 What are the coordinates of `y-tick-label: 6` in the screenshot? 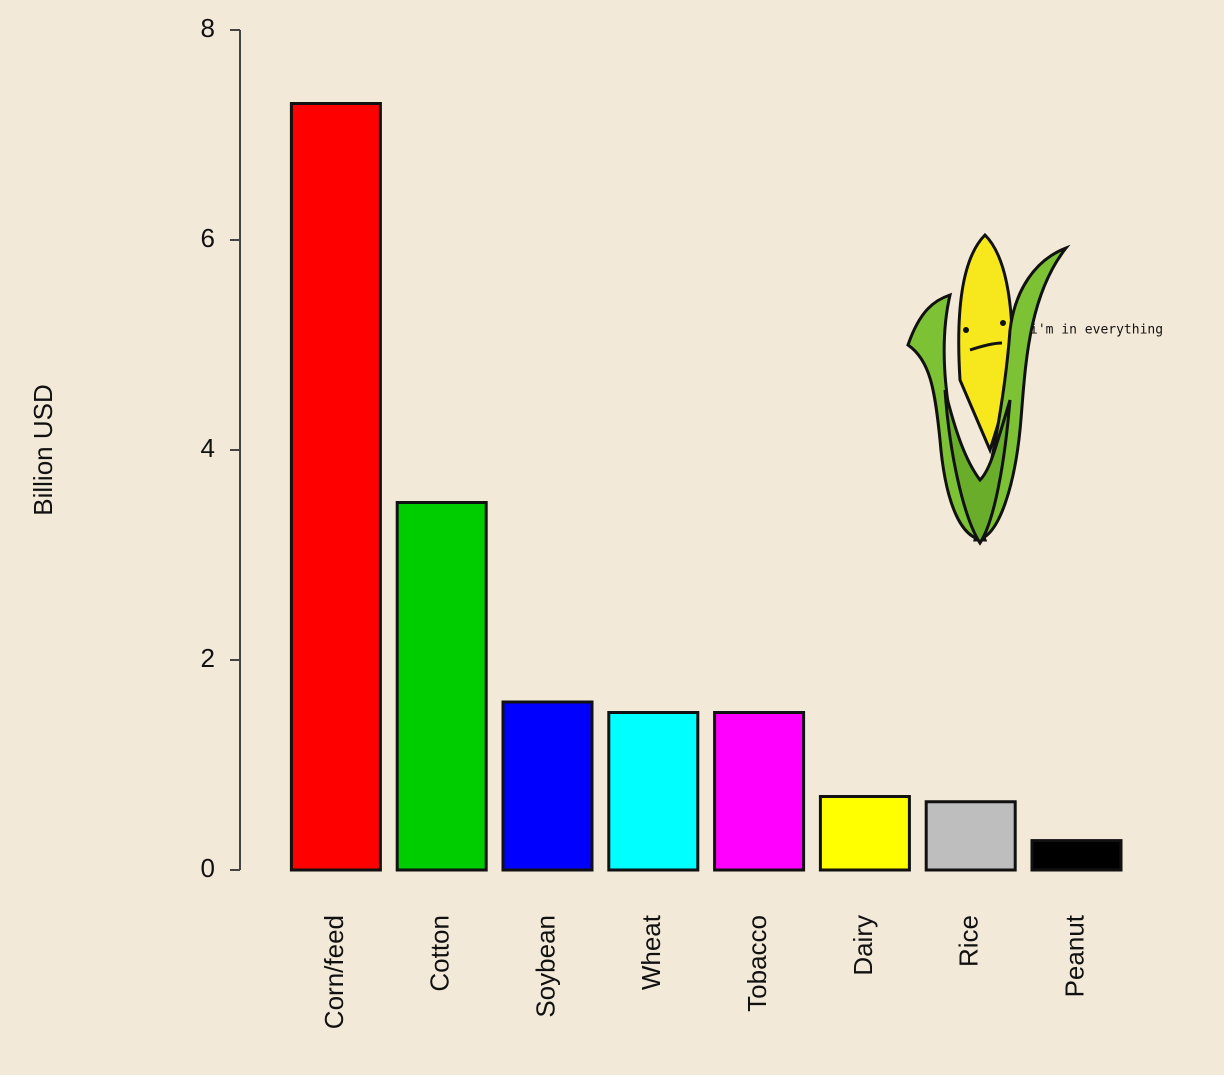 It's located at (208, 238).